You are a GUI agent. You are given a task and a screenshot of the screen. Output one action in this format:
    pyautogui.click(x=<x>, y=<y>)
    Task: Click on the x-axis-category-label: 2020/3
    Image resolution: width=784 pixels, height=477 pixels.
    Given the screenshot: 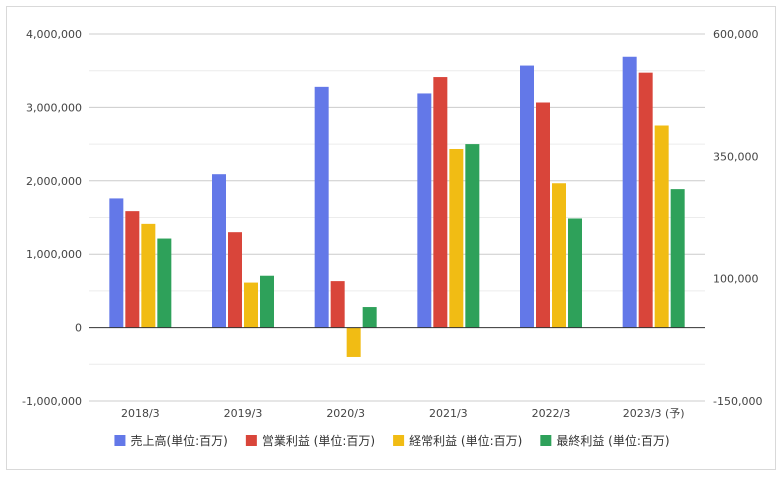 What is the action you would take?
    pyautogui.click(x=345, y=413)
    